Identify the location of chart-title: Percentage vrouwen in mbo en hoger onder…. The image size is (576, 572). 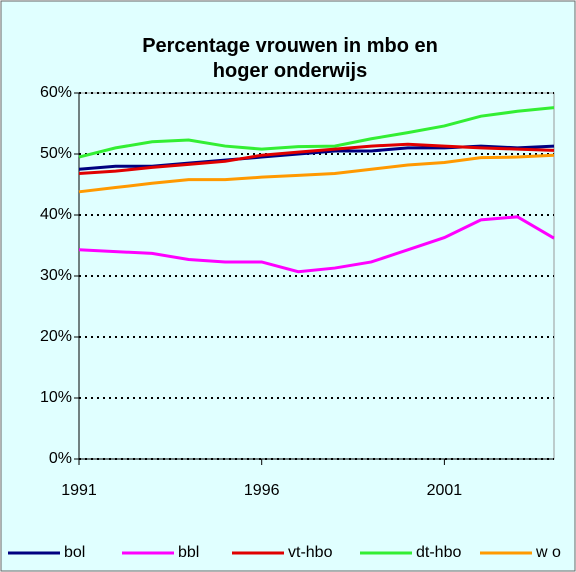
(290, 58).